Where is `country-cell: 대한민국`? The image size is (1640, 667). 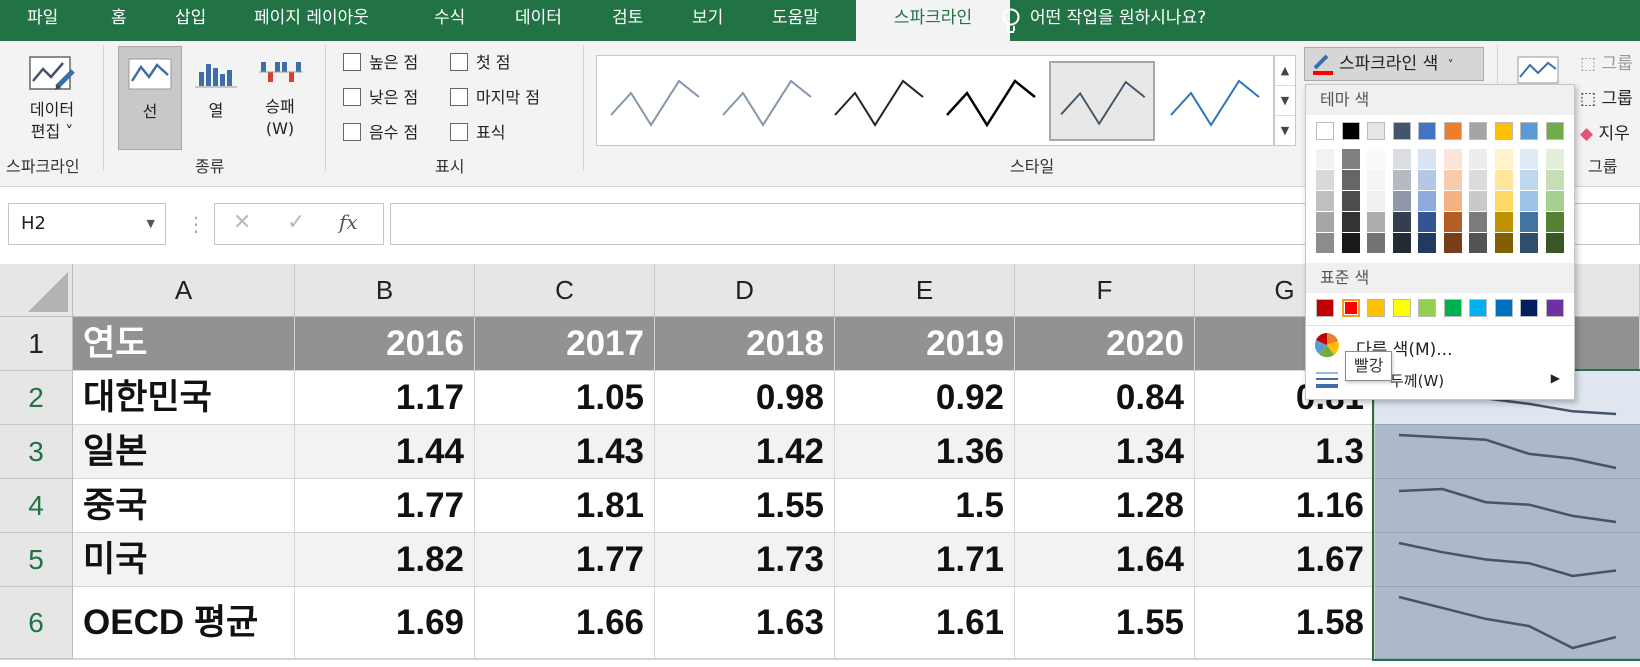 country-cell: 대한민국 is located at coordinates (184, 398).